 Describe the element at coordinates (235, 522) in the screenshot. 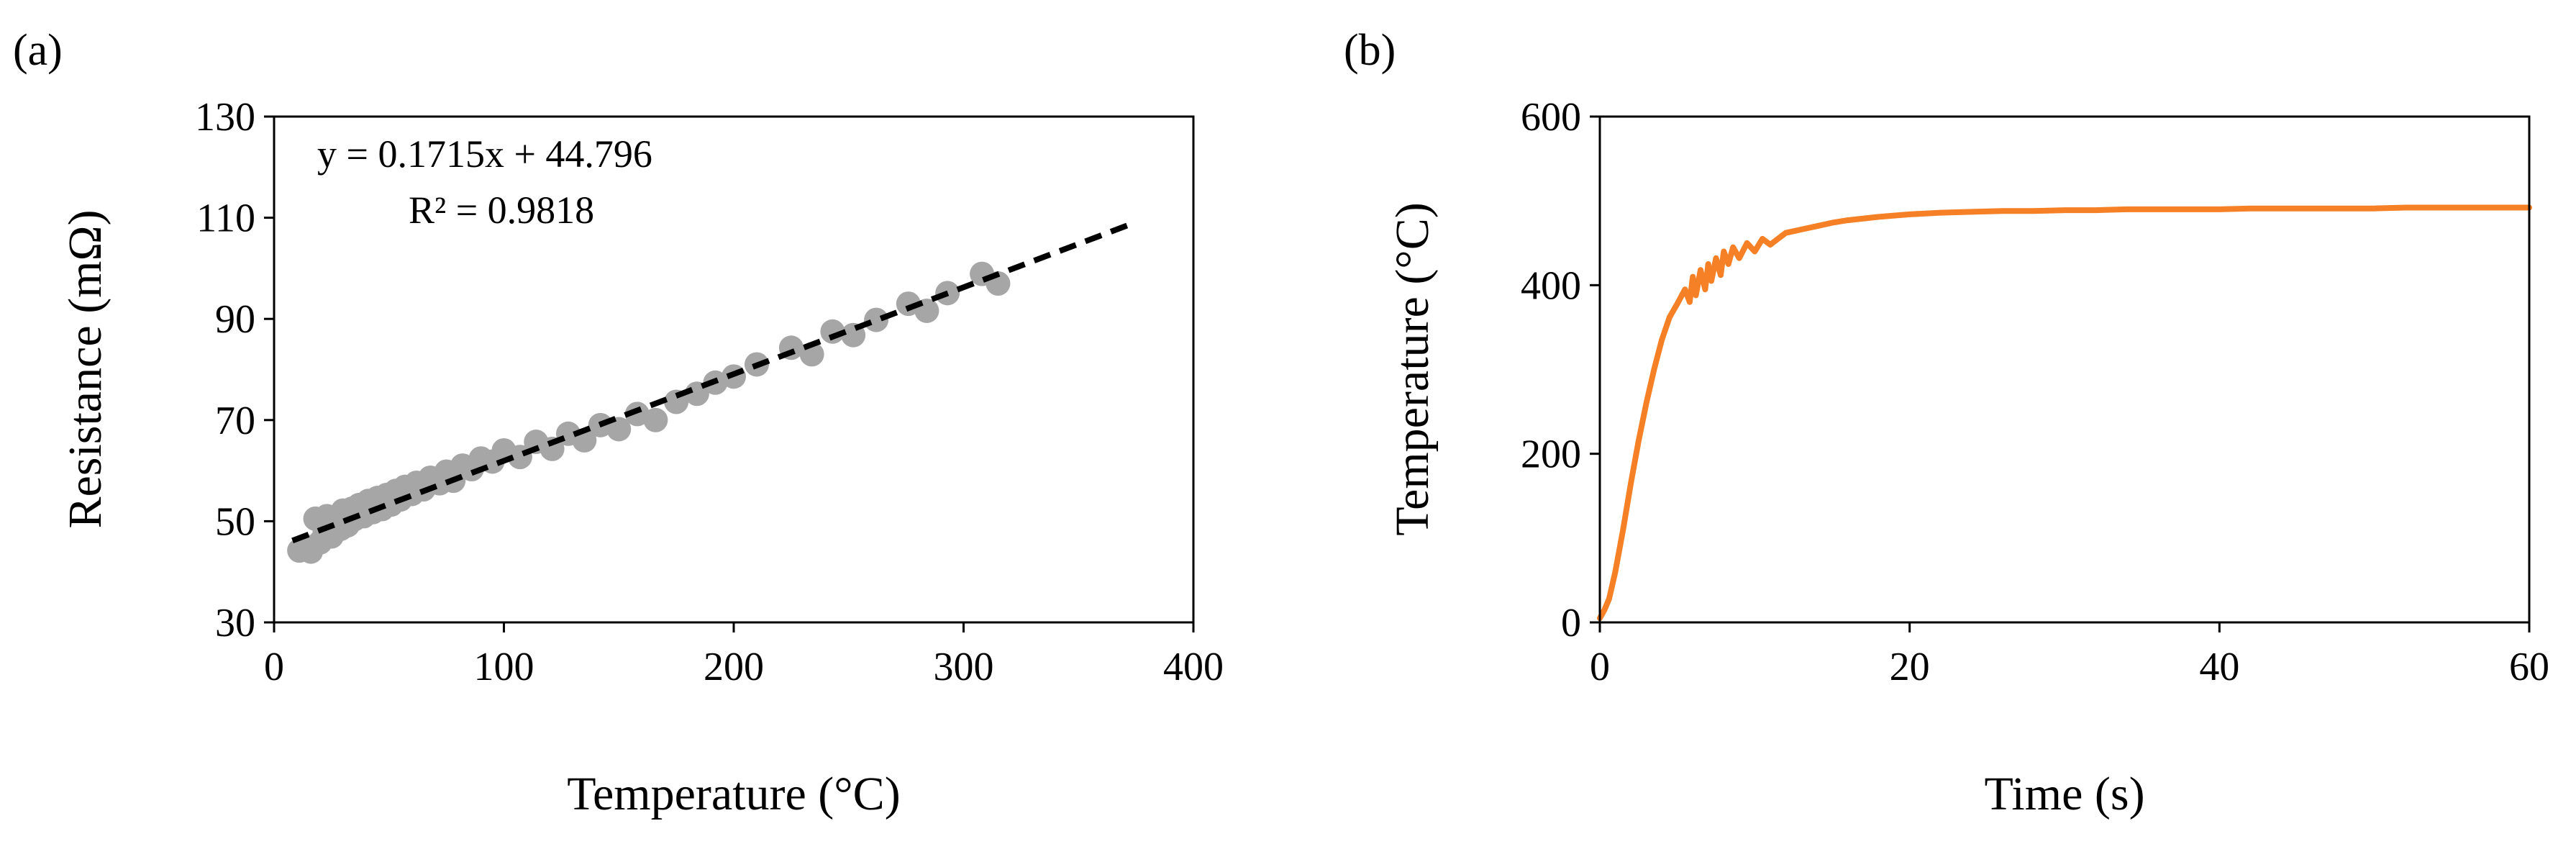

I see `a-y-tick-label: 50` at that location.